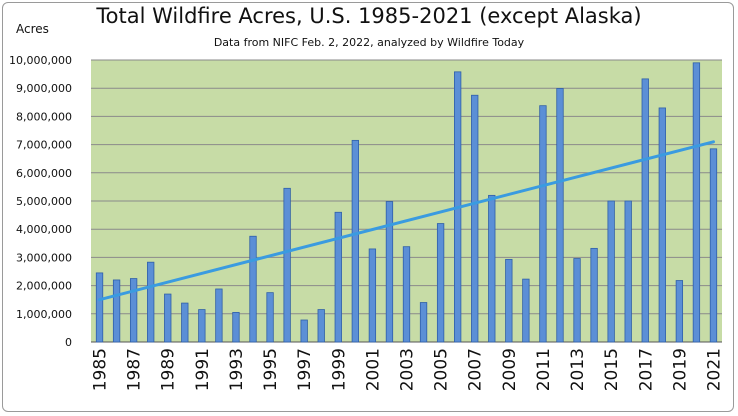  What do you see at coordinates (442, 369) in the screenshot?
I see `x-tick-label: 2005` at bounding box center [442, 369].